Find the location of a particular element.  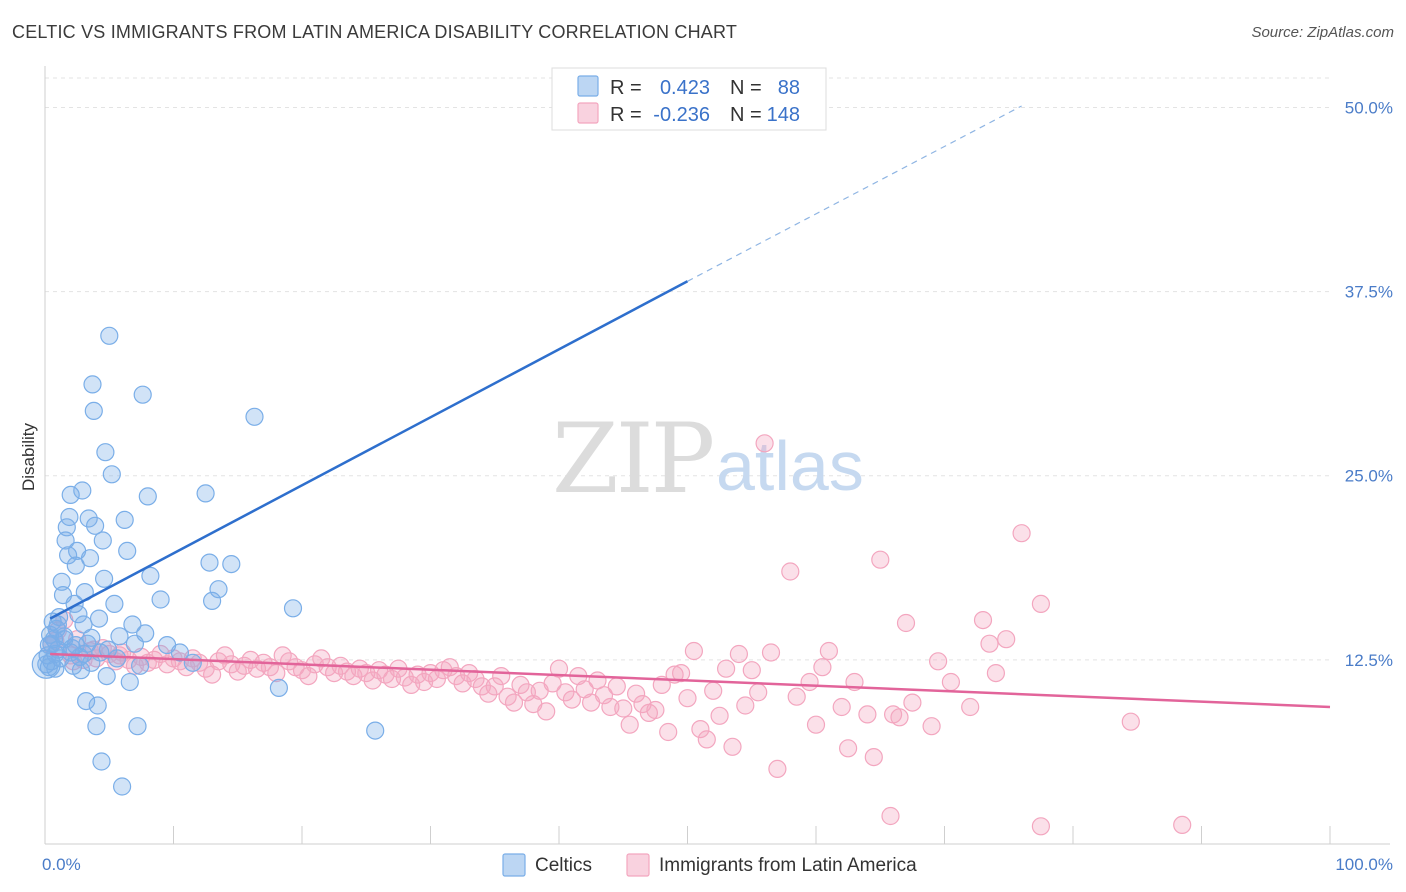

legend-n-value-latin-america: 148 is located at coordinates (783, 115).